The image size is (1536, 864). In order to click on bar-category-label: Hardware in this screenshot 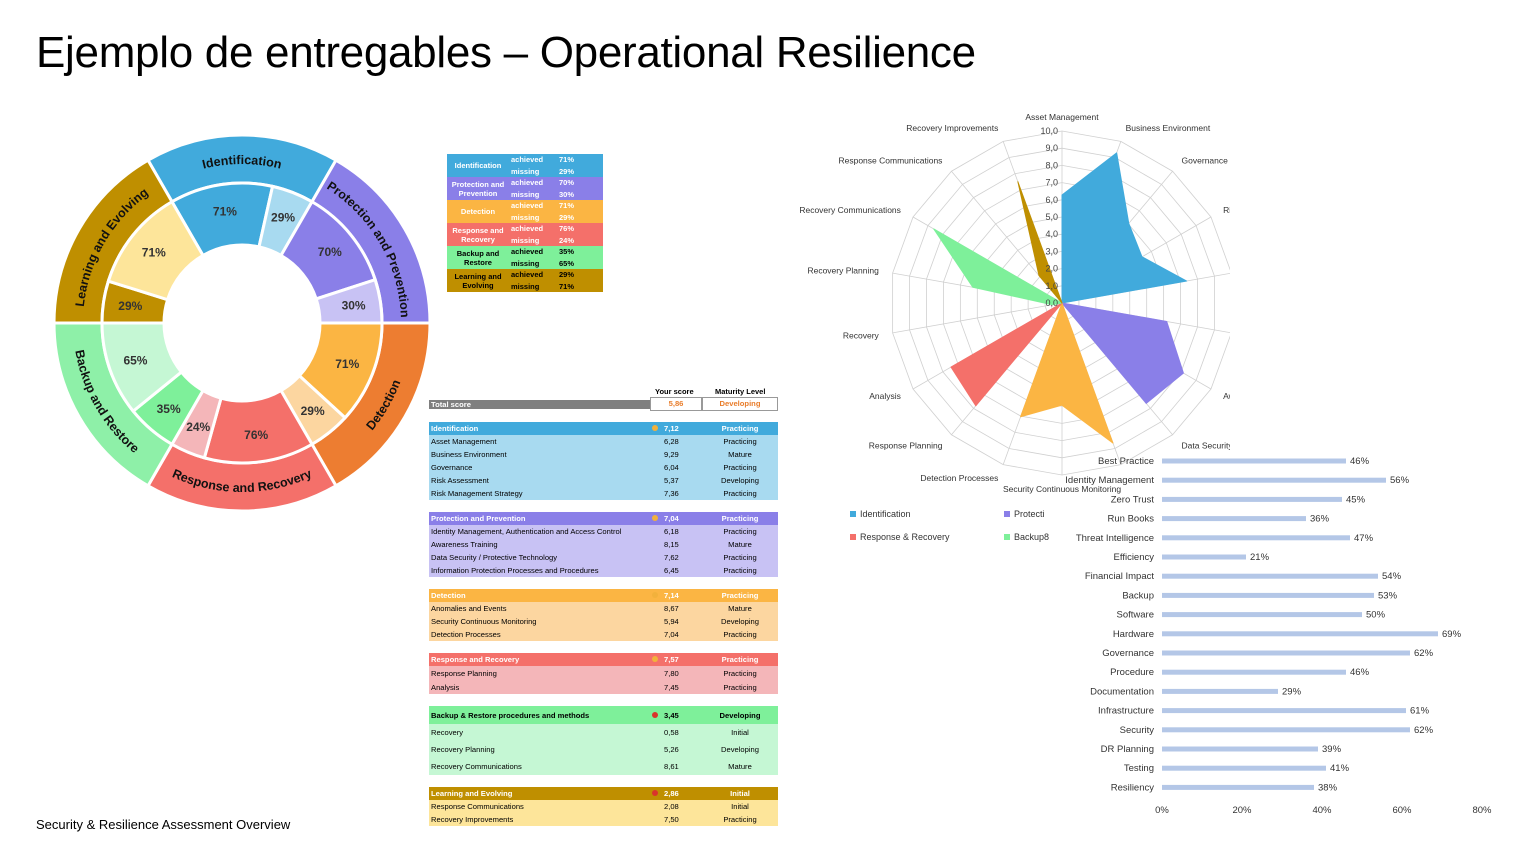, I will do `click(1133, 634)`.